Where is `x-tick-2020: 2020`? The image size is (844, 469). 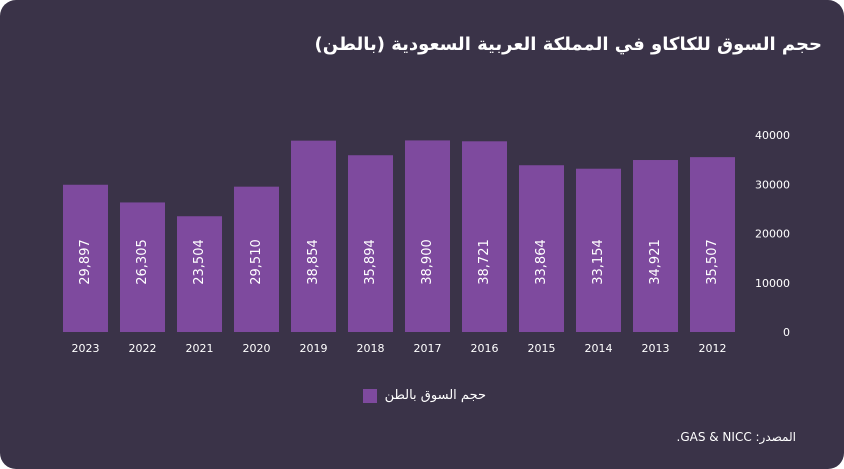 x-tick-2020: 2020 is located at coordinates (257, 348).